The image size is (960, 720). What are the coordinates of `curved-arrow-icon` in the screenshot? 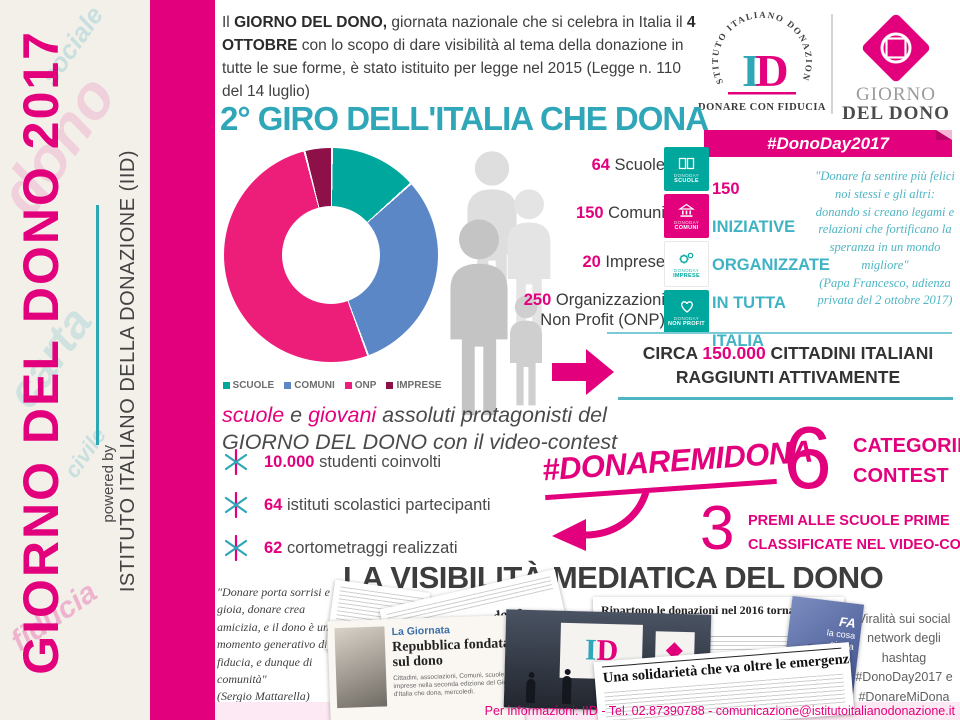 It's located at (601, 521).